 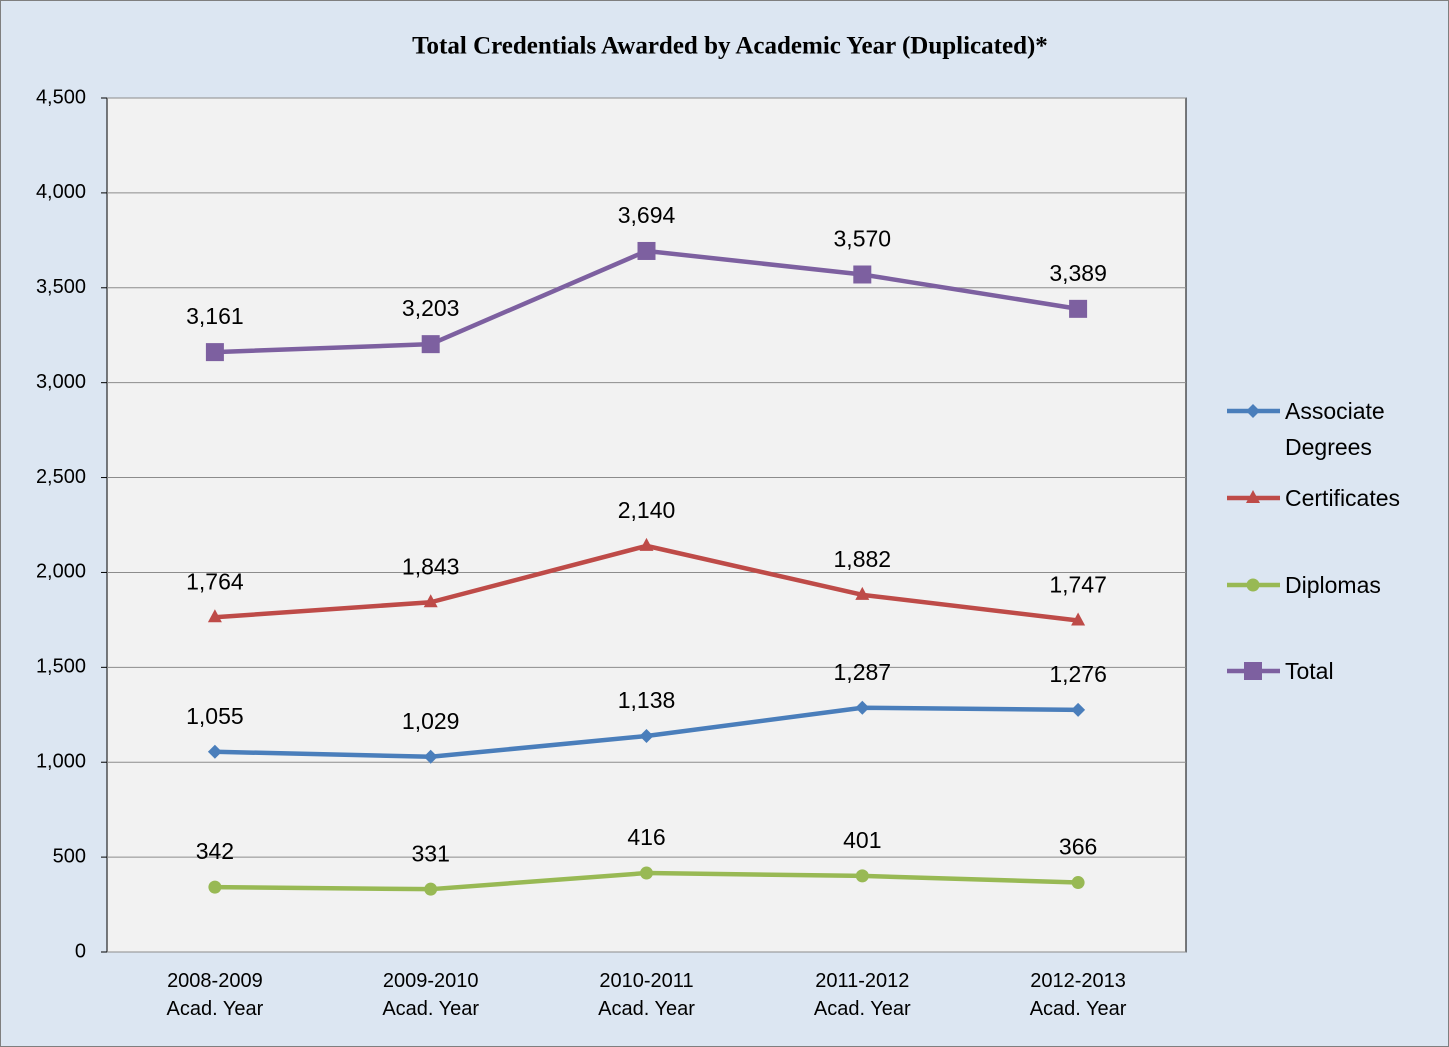 I want to click on legend-label: Certificates, so click(x=1343, y=498).